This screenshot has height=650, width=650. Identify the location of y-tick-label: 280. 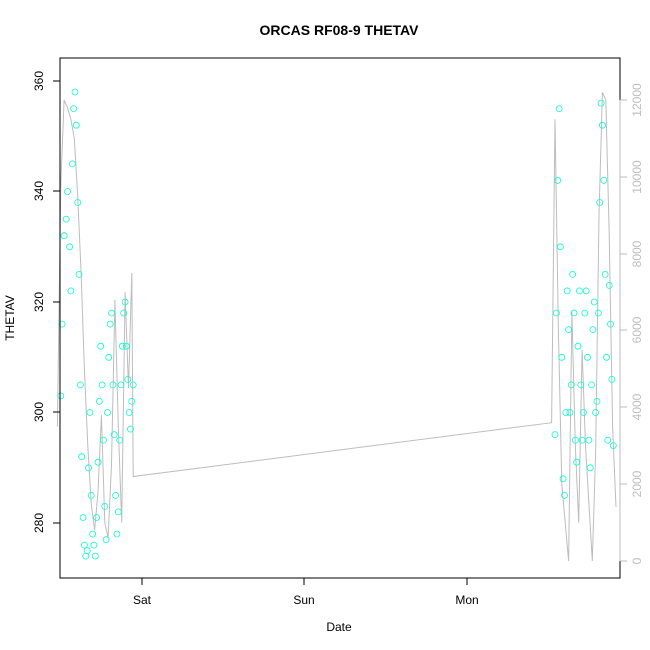
(39, 523).